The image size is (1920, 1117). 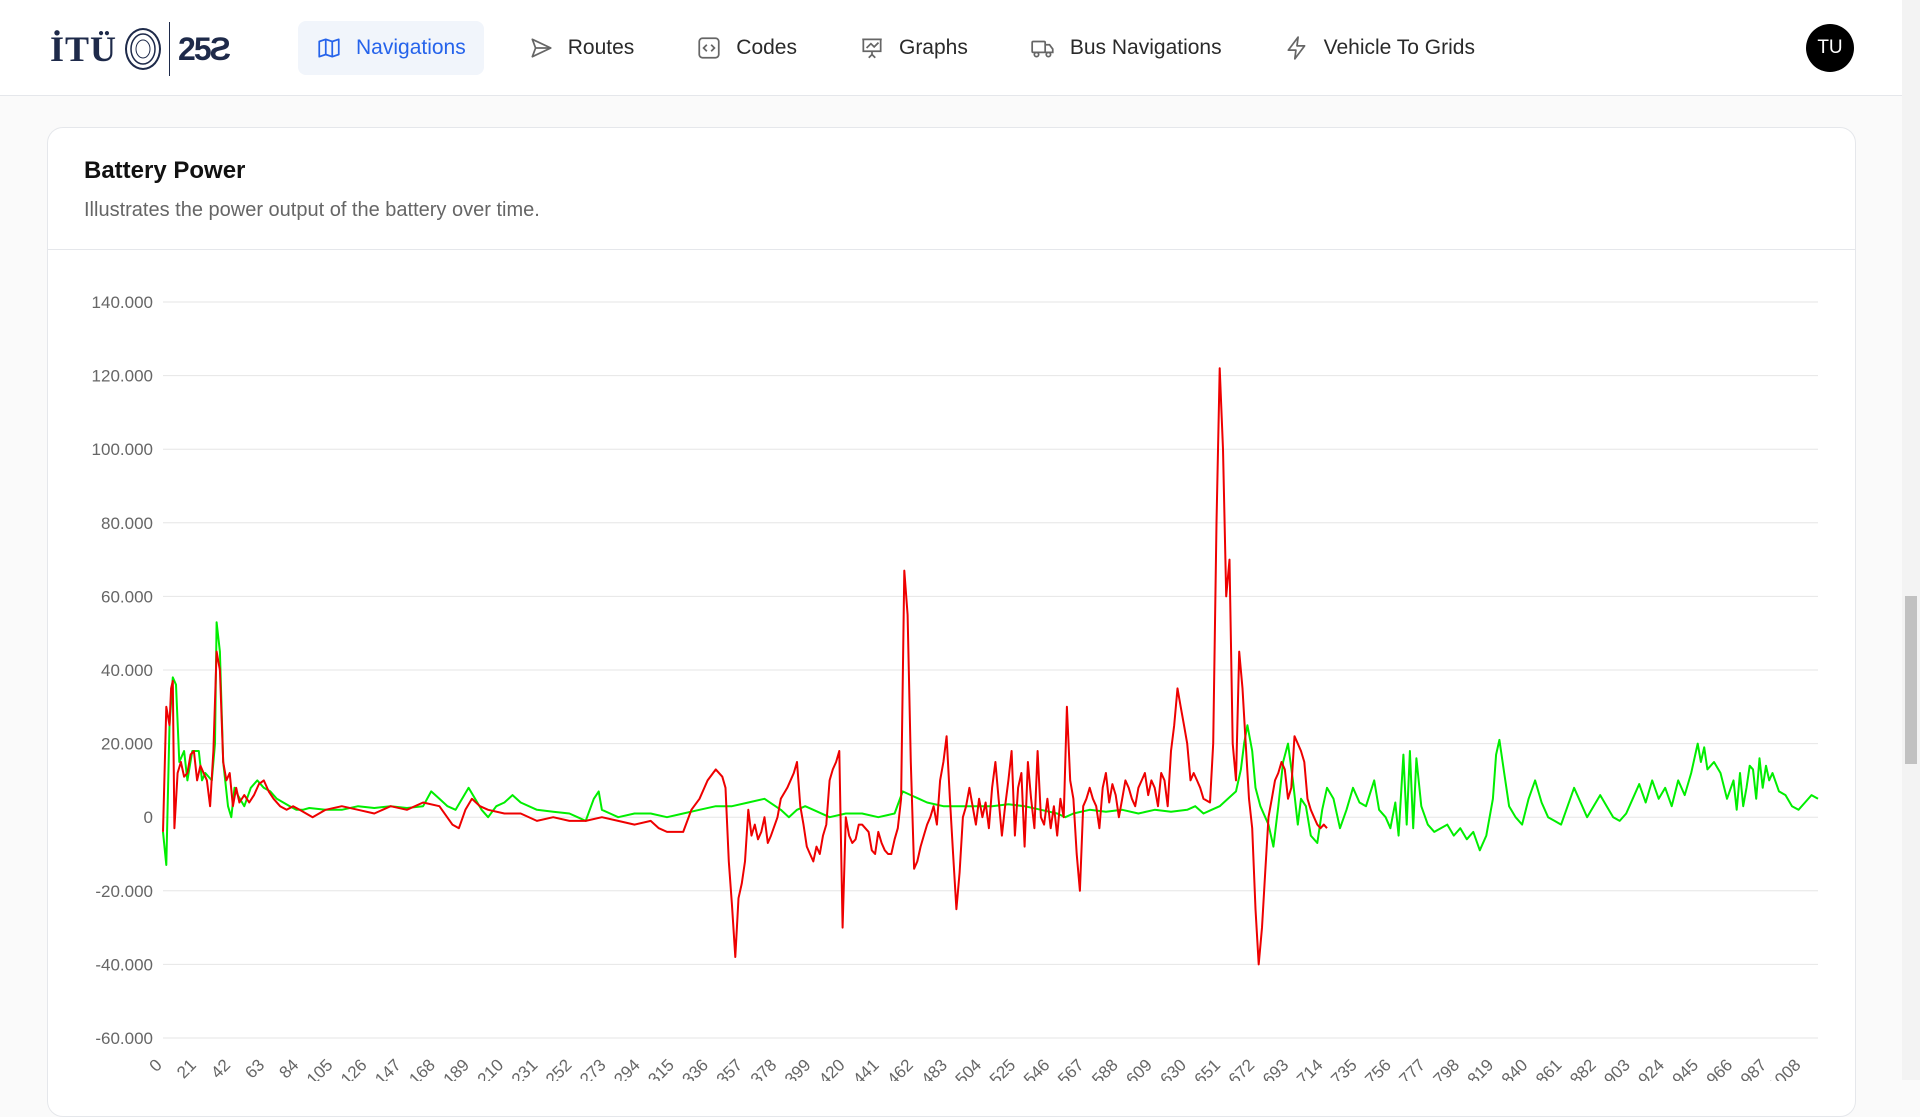 What do you see at coordinates (601, 47) in the screenshot?
I see `nav-item-label: Routes` at bounding box center [601, 47].